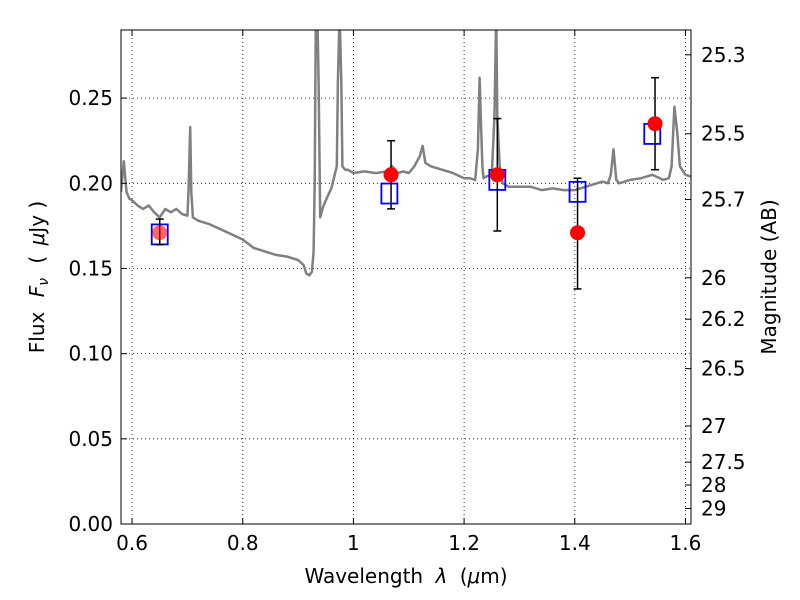  Describe the element at coordinates (39, 277) in the screenshot. I see `y-axis-label: Flux Fν ( μJy )` at that location.